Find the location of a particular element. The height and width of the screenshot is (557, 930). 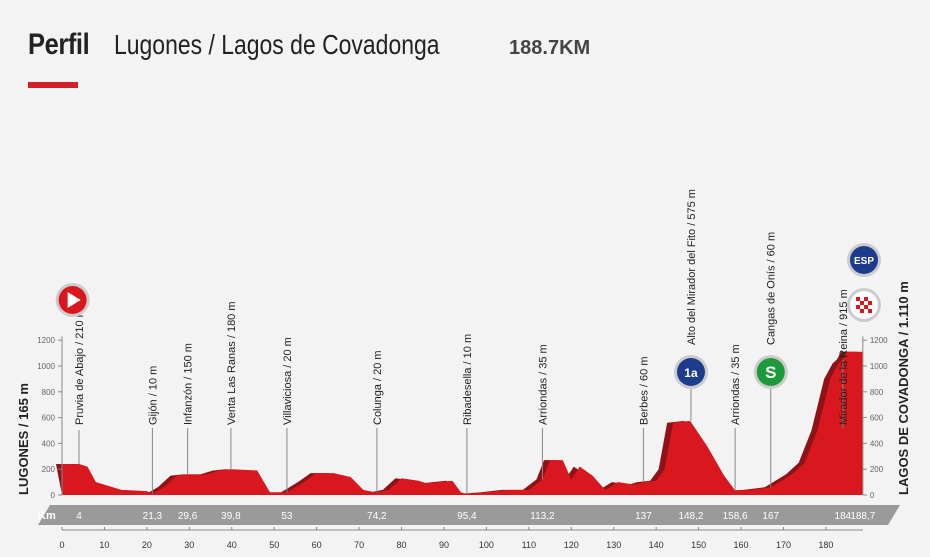

x-tick-label: 20 is located at coordinates (147, 545).